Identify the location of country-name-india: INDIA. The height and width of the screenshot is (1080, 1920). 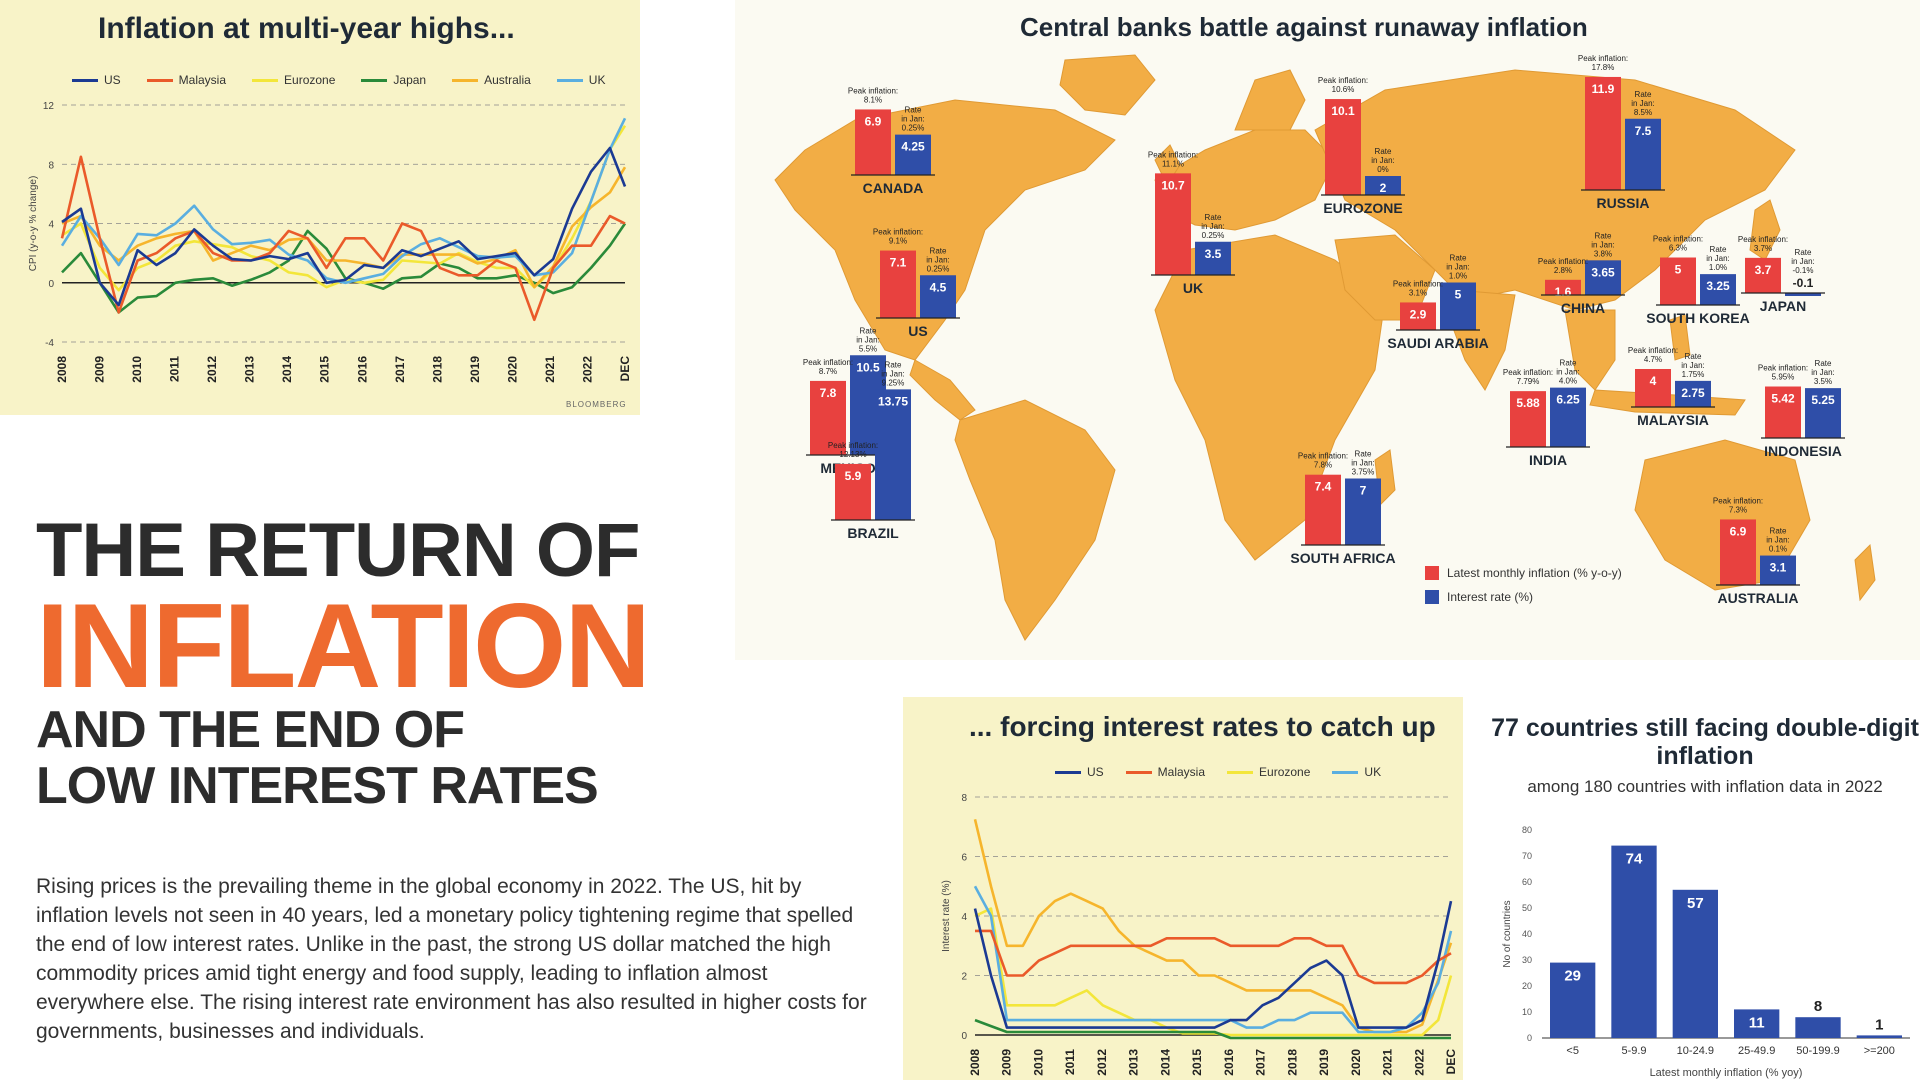
(1548, 460).